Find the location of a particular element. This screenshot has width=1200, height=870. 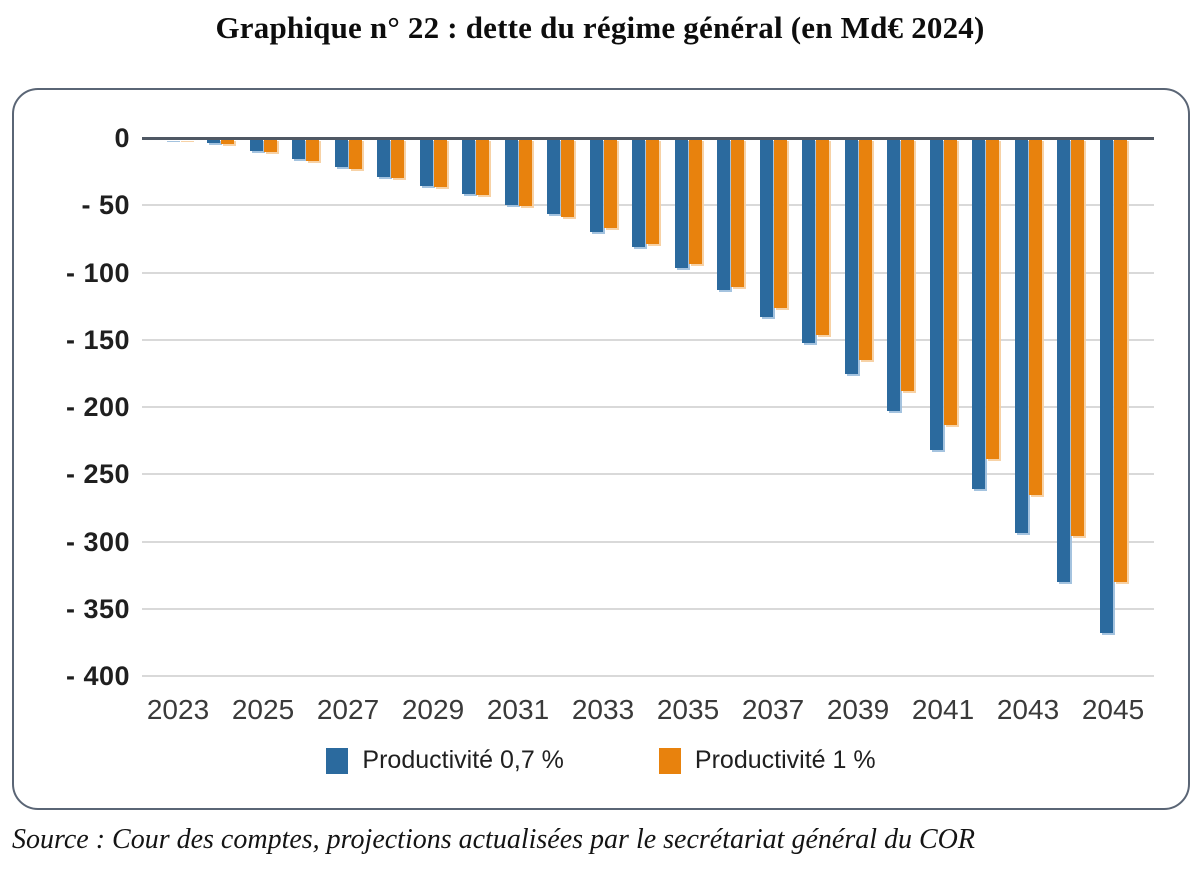

bar-productivite-1-2044 is located at coordinates (1077, 337).